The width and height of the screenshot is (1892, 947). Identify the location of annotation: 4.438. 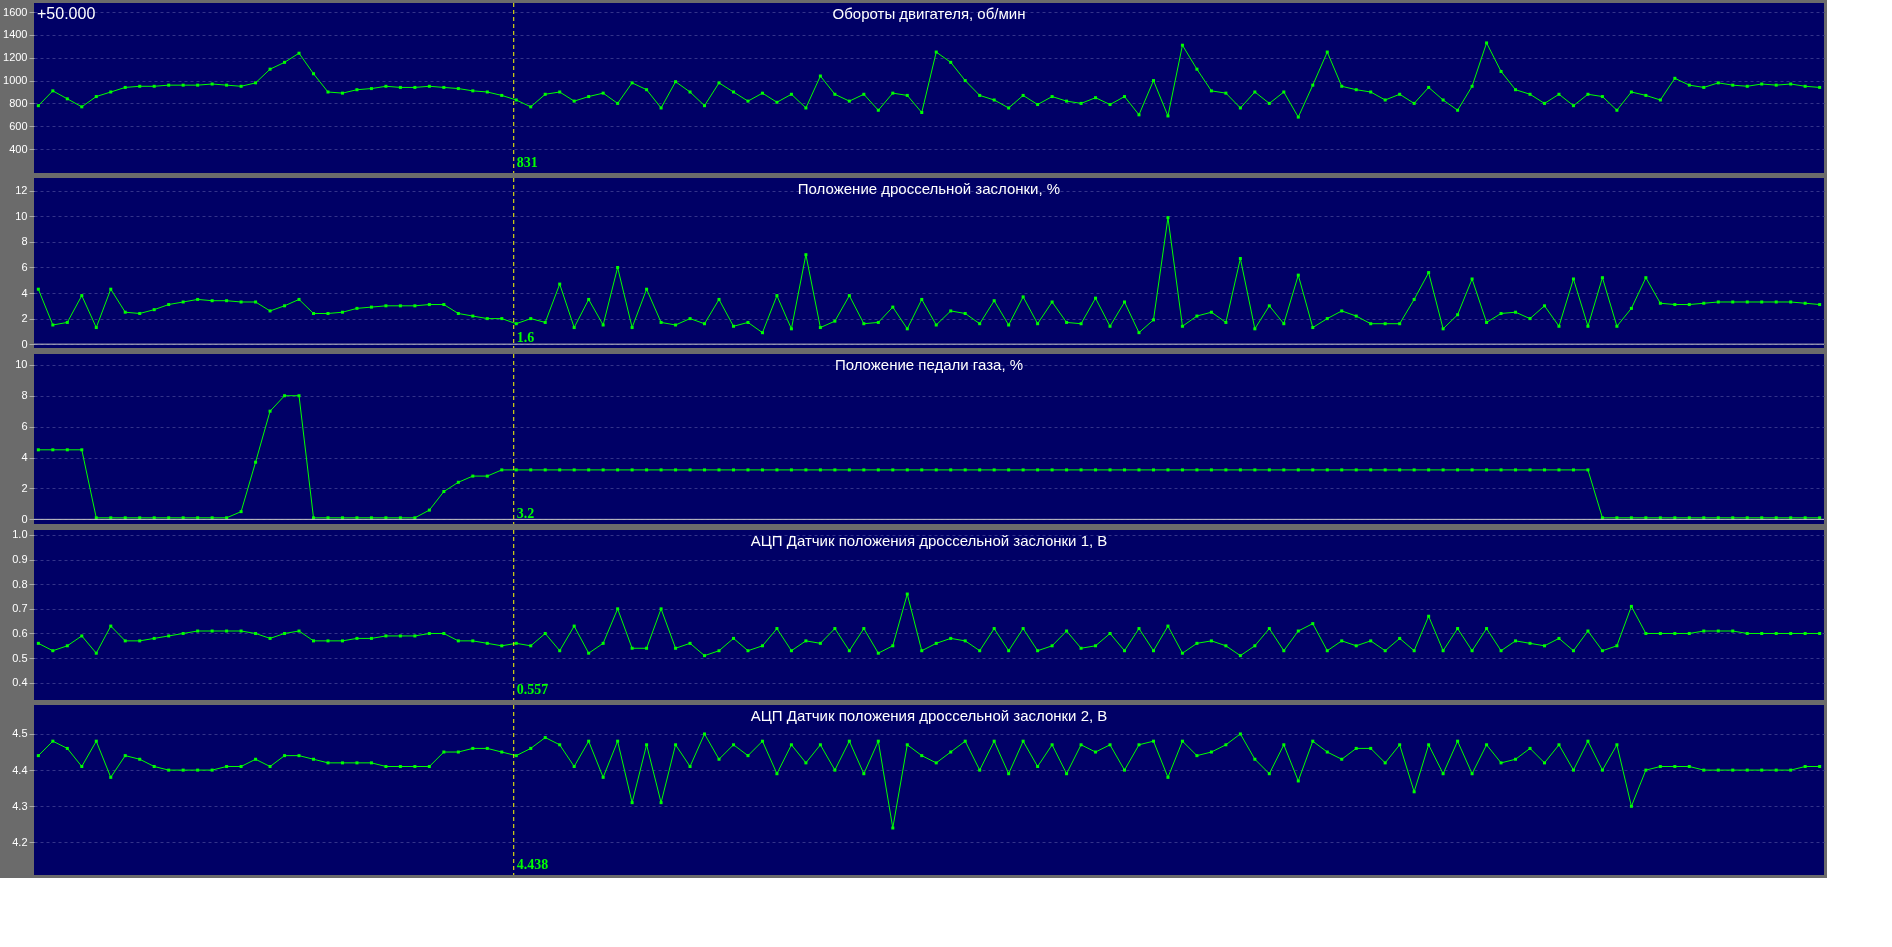
(532, 864).